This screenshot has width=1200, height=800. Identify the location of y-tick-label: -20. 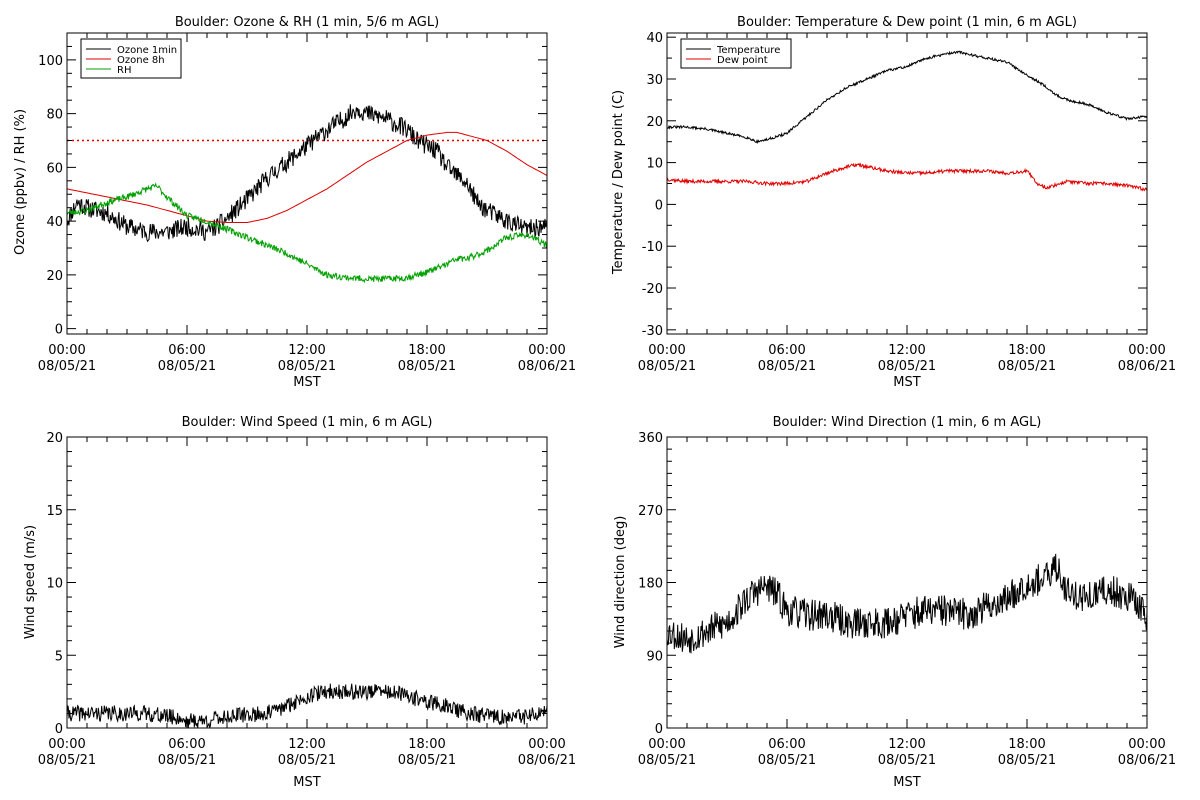
(652, 289).